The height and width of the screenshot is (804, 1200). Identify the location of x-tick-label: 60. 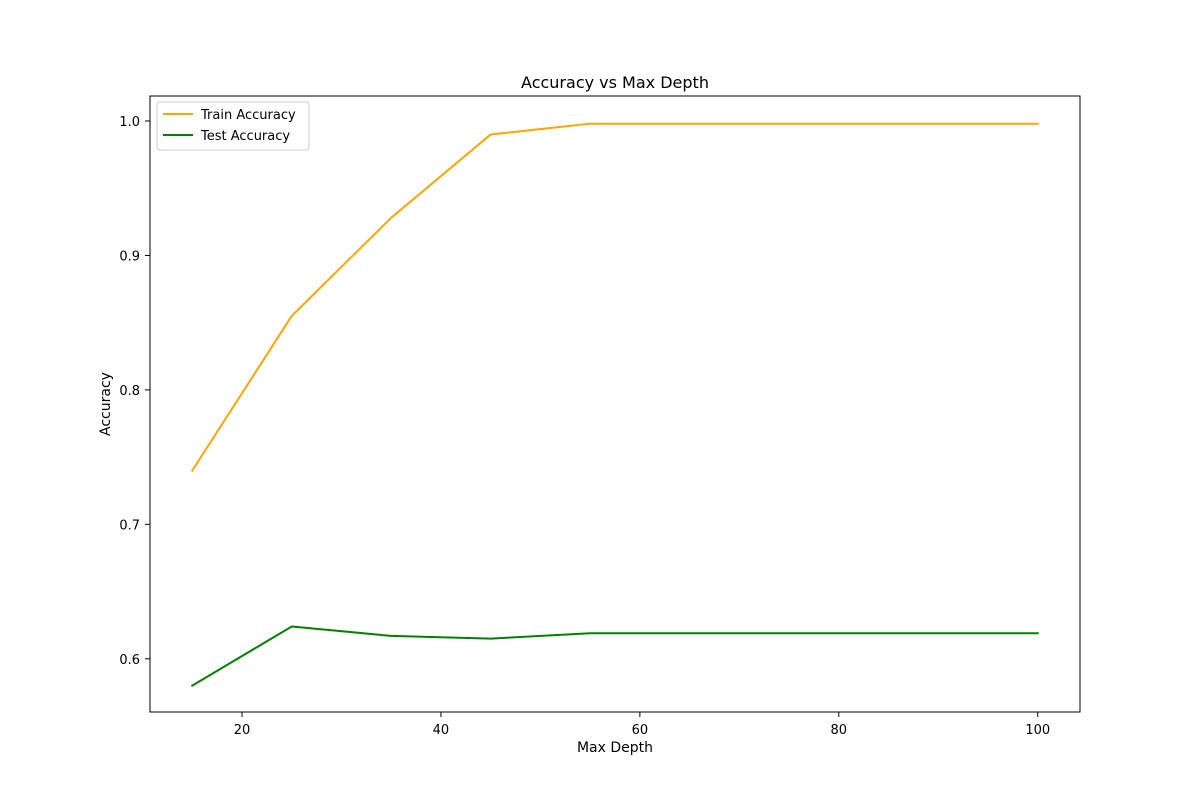
(640, 730).